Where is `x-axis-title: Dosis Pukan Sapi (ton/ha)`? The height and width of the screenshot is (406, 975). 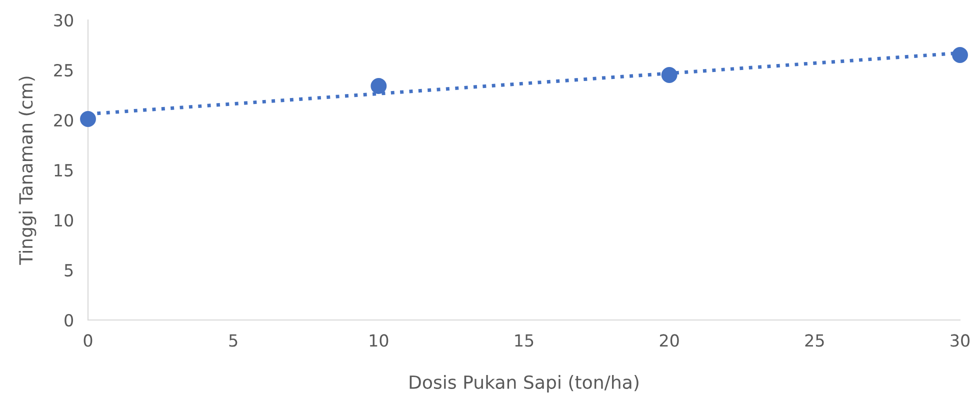
x-axis-title: Dosis Pukan Sapi (ton/ha) is located at coordinates (524, 383).